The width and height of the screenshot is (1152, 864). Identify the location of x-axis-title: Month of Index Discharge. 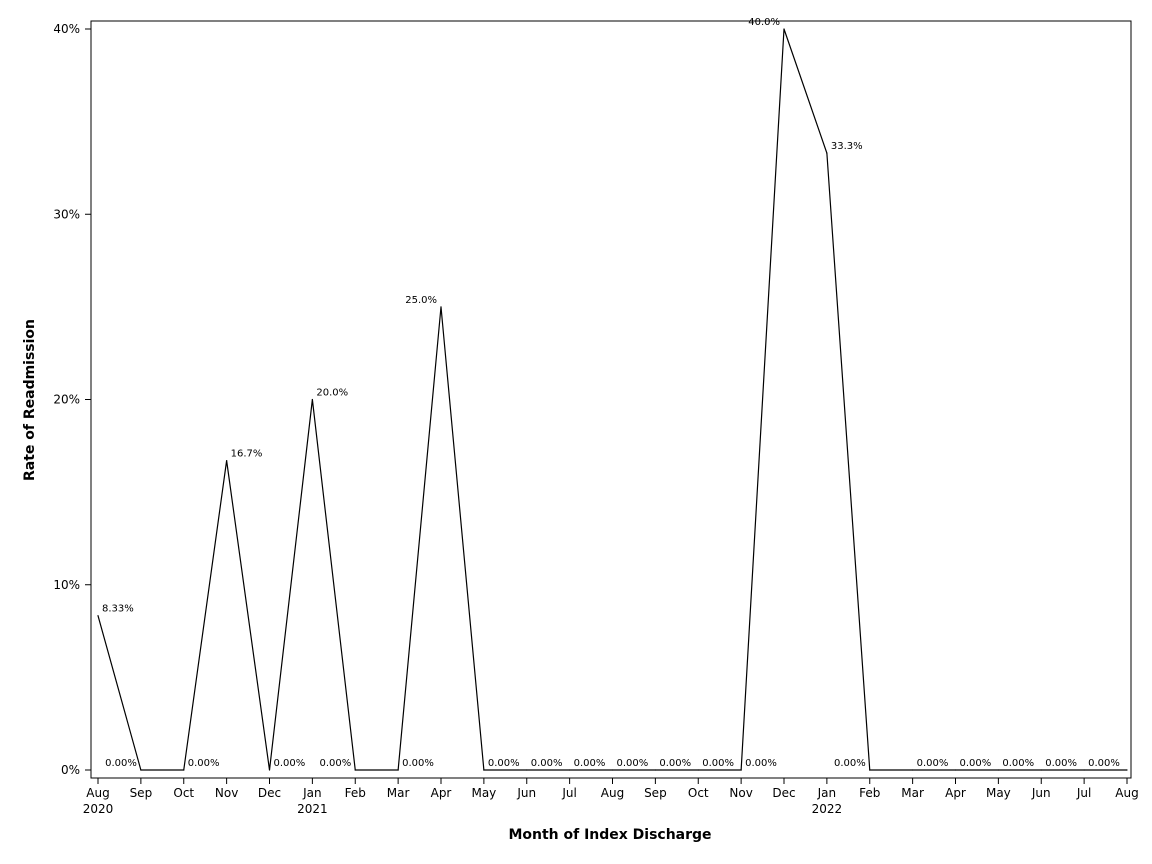
(609, 835).